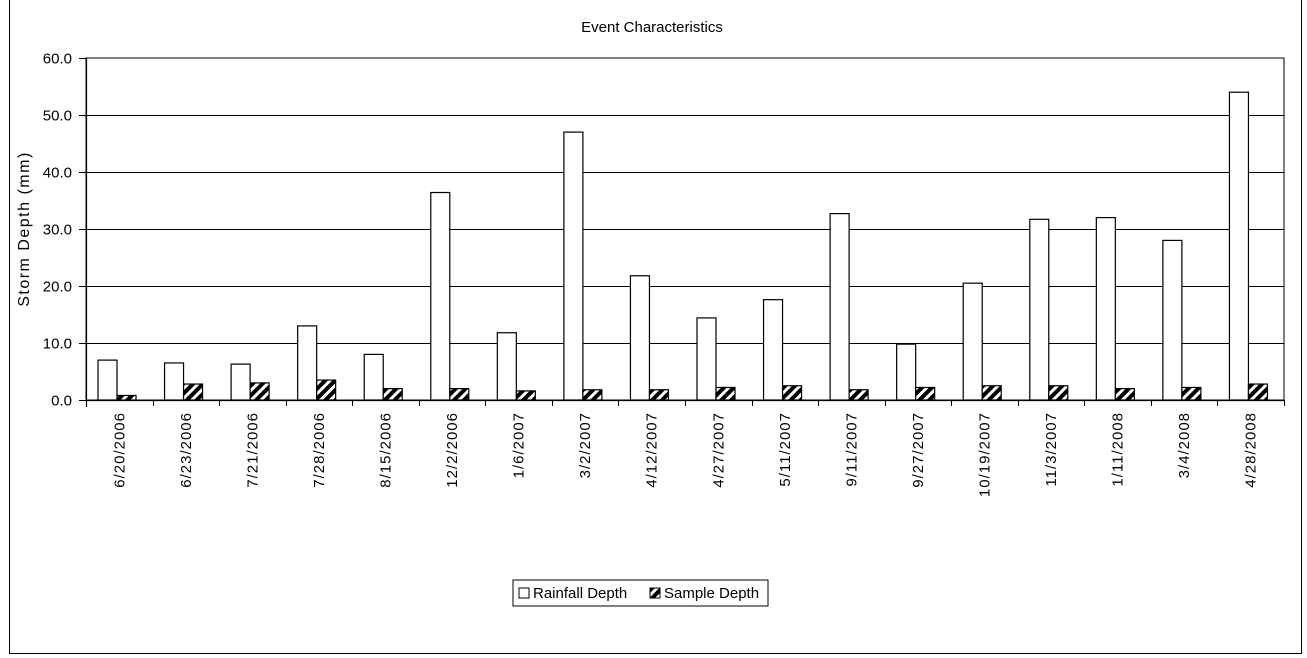 This screenshot has width=1307, height=658. I want to click on x-tick-label: 3/2/2007, so click(585, 445).